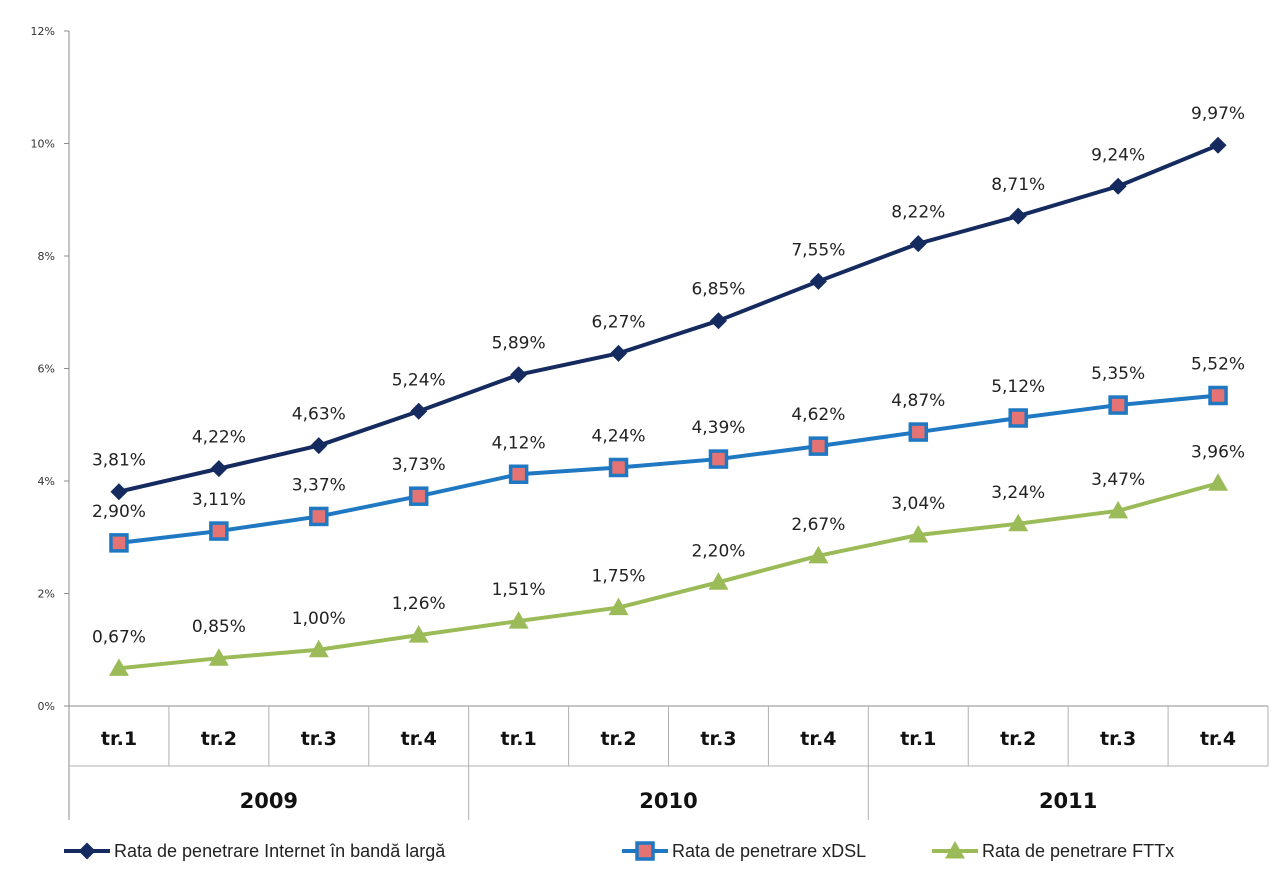  What do you see at coordinates (419, 604) in the screenshot?
I see `data-label: 1,26%` at bounding box center [419, 604].